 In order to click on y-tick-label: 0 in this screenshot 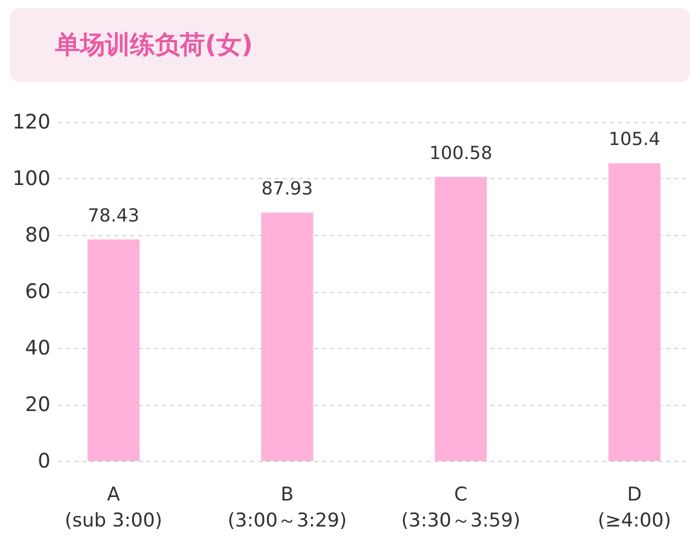, I will do `click(44, 460)`.